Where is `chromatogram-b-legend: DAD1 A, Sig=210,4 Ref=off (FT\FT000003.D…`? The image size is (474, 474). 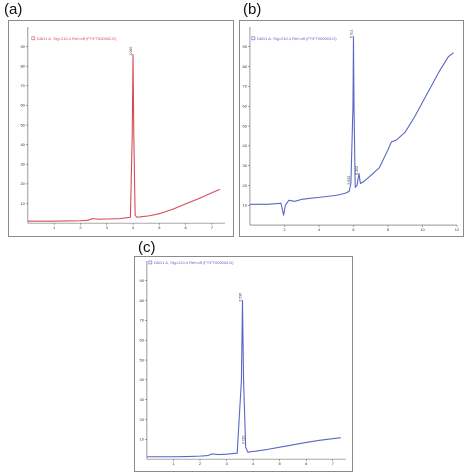 chromatogram-b-legend: DAD1 A, Sig=210,4 Ref=off (FT\FT000003.D… is located at coordinates (294, 38).